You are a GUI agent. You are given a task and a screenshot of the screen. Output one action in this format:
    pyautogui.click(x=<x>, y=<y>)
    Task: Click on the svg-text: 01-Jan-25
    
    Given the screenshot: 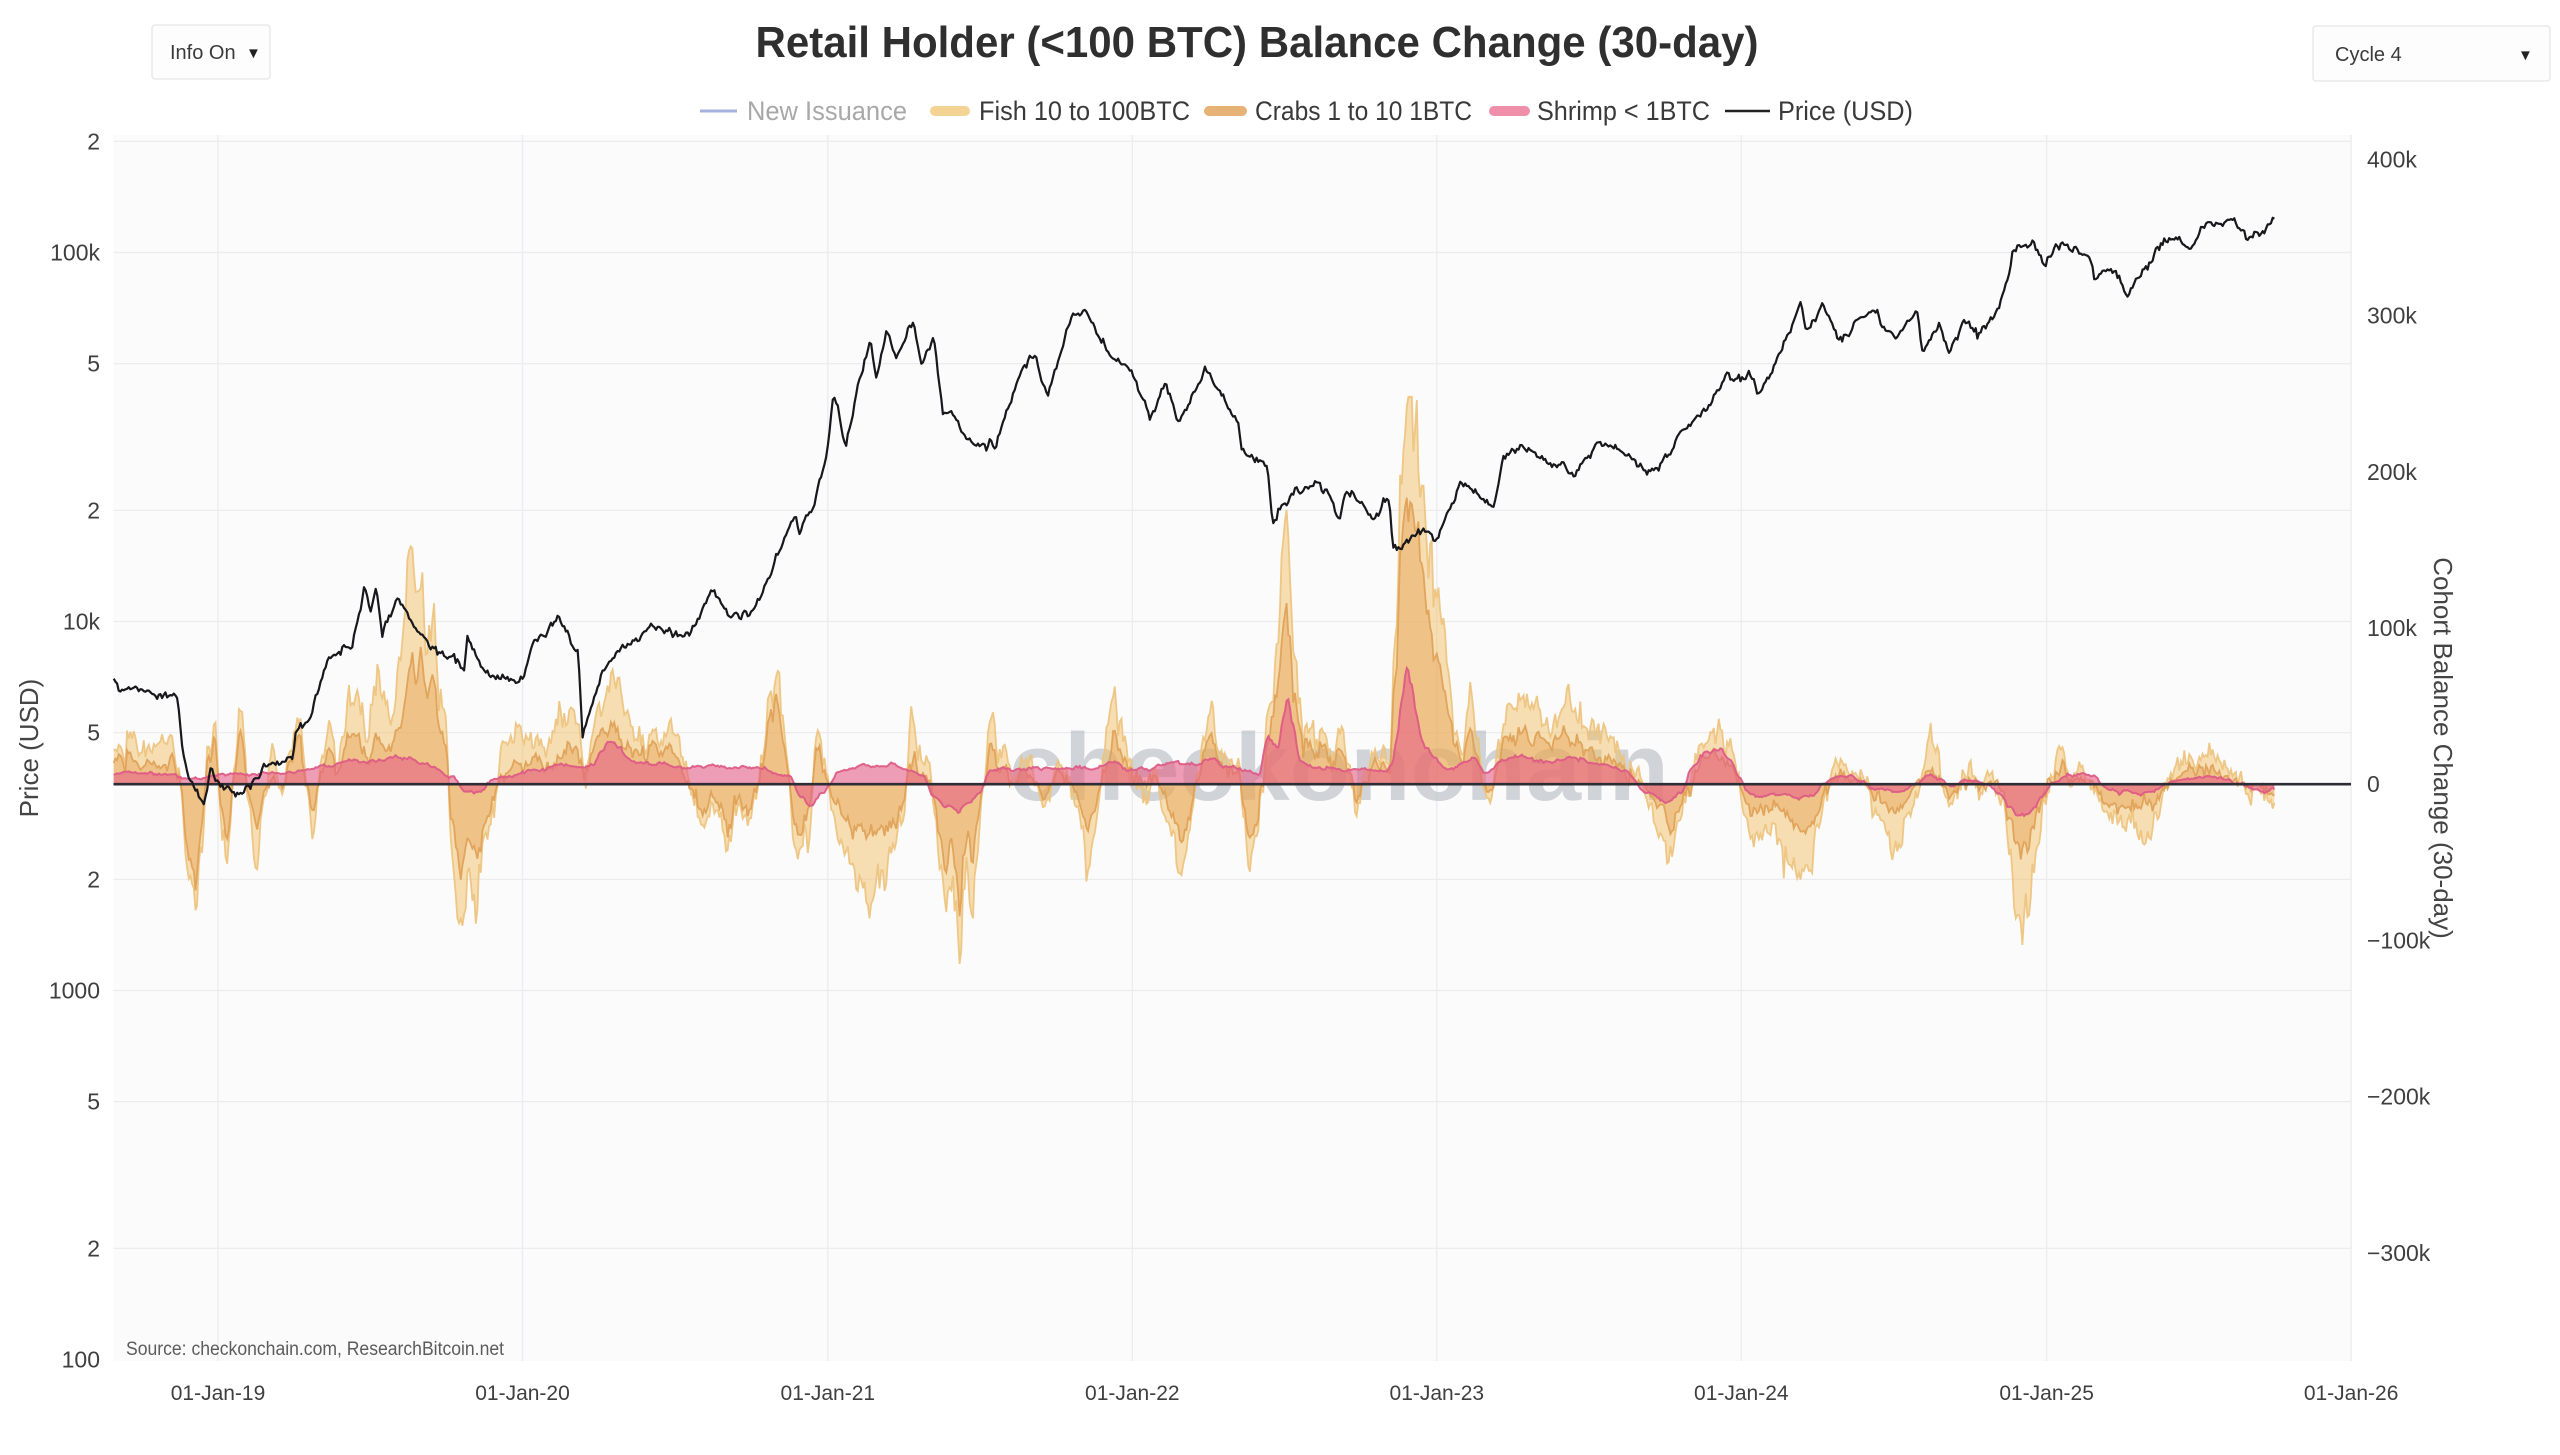 What is the action you would take?
    pyautogui.click(x=2046, y=1393)
    